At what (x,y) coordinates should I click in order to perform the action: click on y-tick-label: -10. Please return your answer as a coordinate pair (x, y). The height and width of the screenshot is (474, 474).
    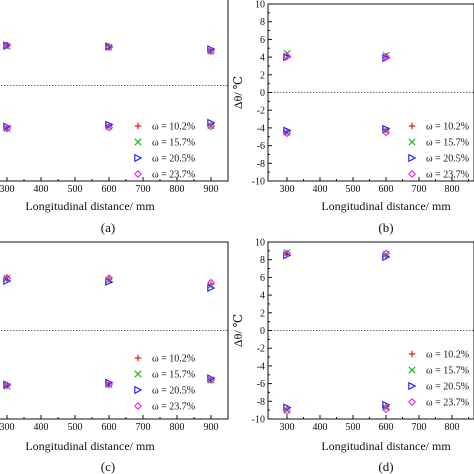
    Looking at the image, I should click on (258, 420).